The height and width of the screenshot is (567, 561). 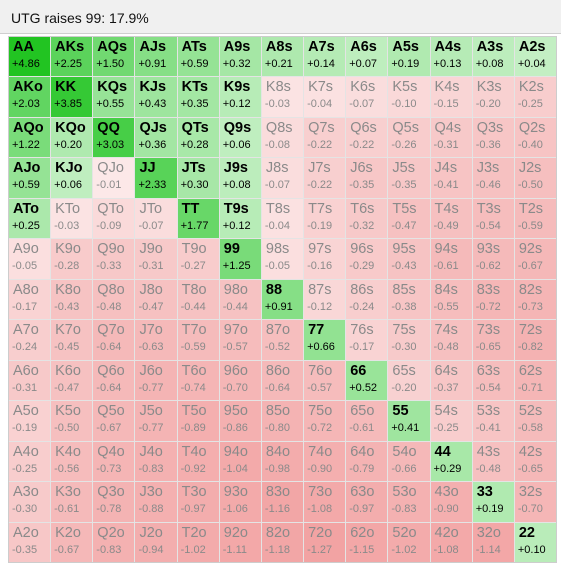 I want to click on hand-cell: T2o -1.02, so click(x=198, y=542).